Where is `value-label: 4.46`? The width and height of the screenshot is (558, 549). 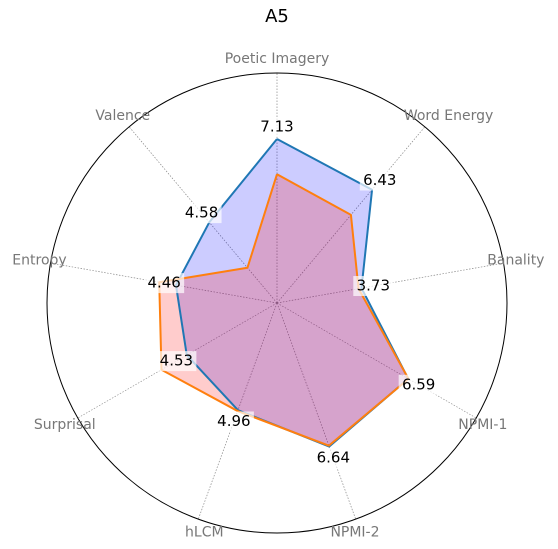
value-label: 4.46 is located at coordinates (164, 283).